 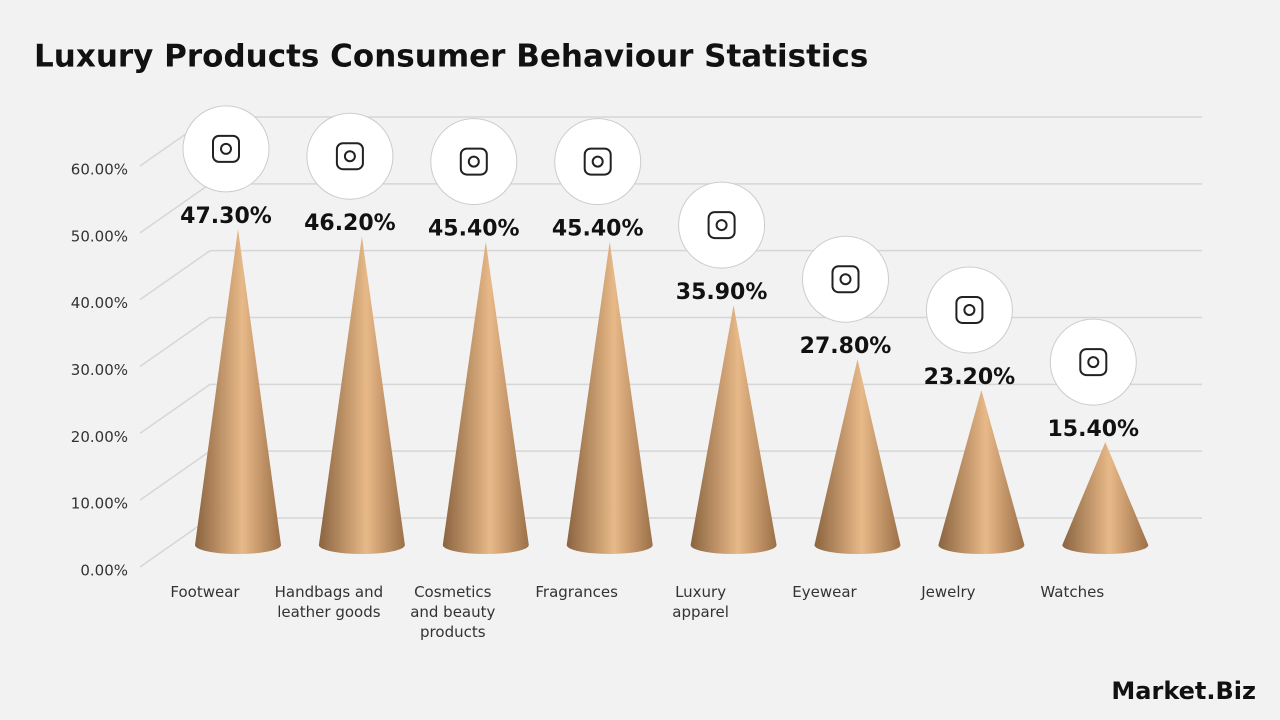 What do you see at coordinates (1183, 691) in the screenshot?
I see `logo: Market.Biz` at bounding box center [1183, 691].